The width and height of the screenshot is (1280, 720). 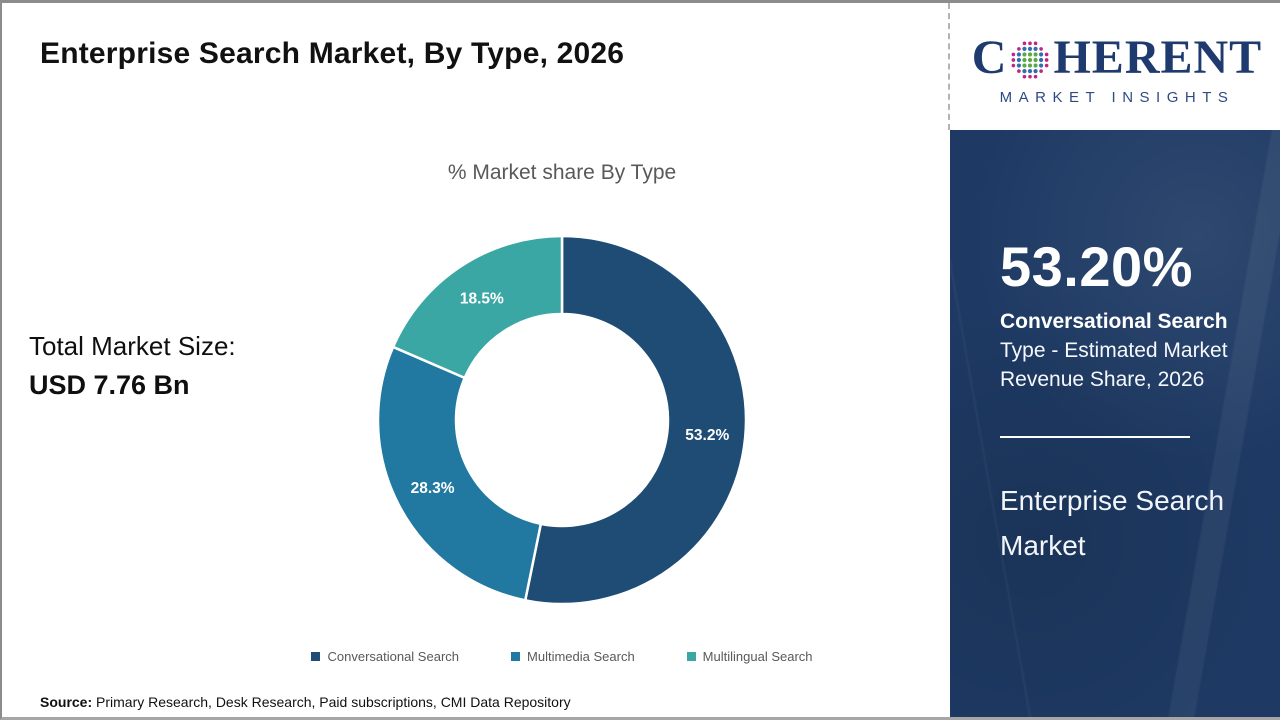 I want to click on sidebar-divider, so click(x=1095, y=436).